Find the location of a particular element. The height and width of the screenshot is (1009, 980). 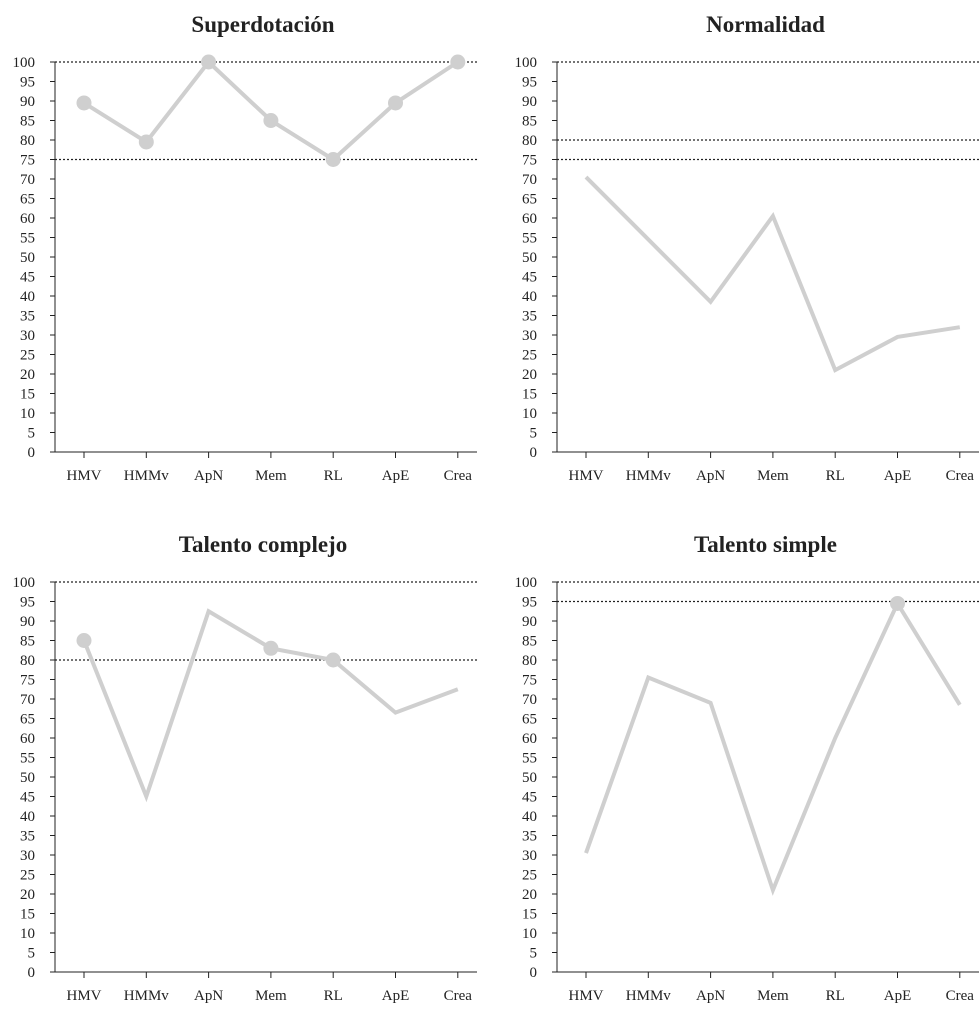

chart-title: Normalidad is located at coordinates (765, 24).